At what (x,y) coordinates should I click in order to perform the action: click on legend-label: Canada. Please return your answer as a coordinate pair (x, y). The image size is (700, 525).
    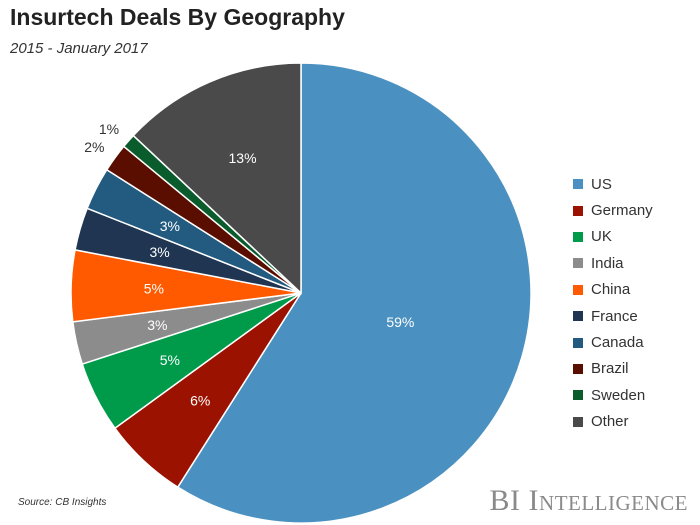
    Looking at the image, I should click on (617, 343).